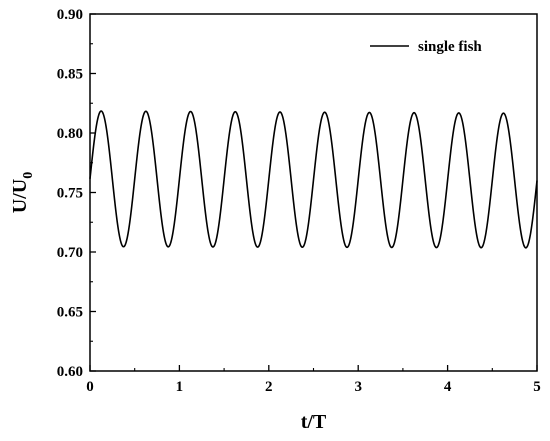  I want to click on y-tick-label: 0.80, so click(70, 134).